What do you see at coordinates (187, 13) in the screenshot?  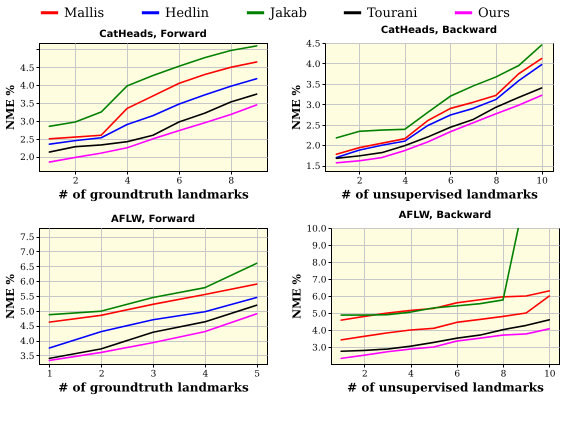 I see `legend-label: Hedlin` at bounding box center [187, 13].